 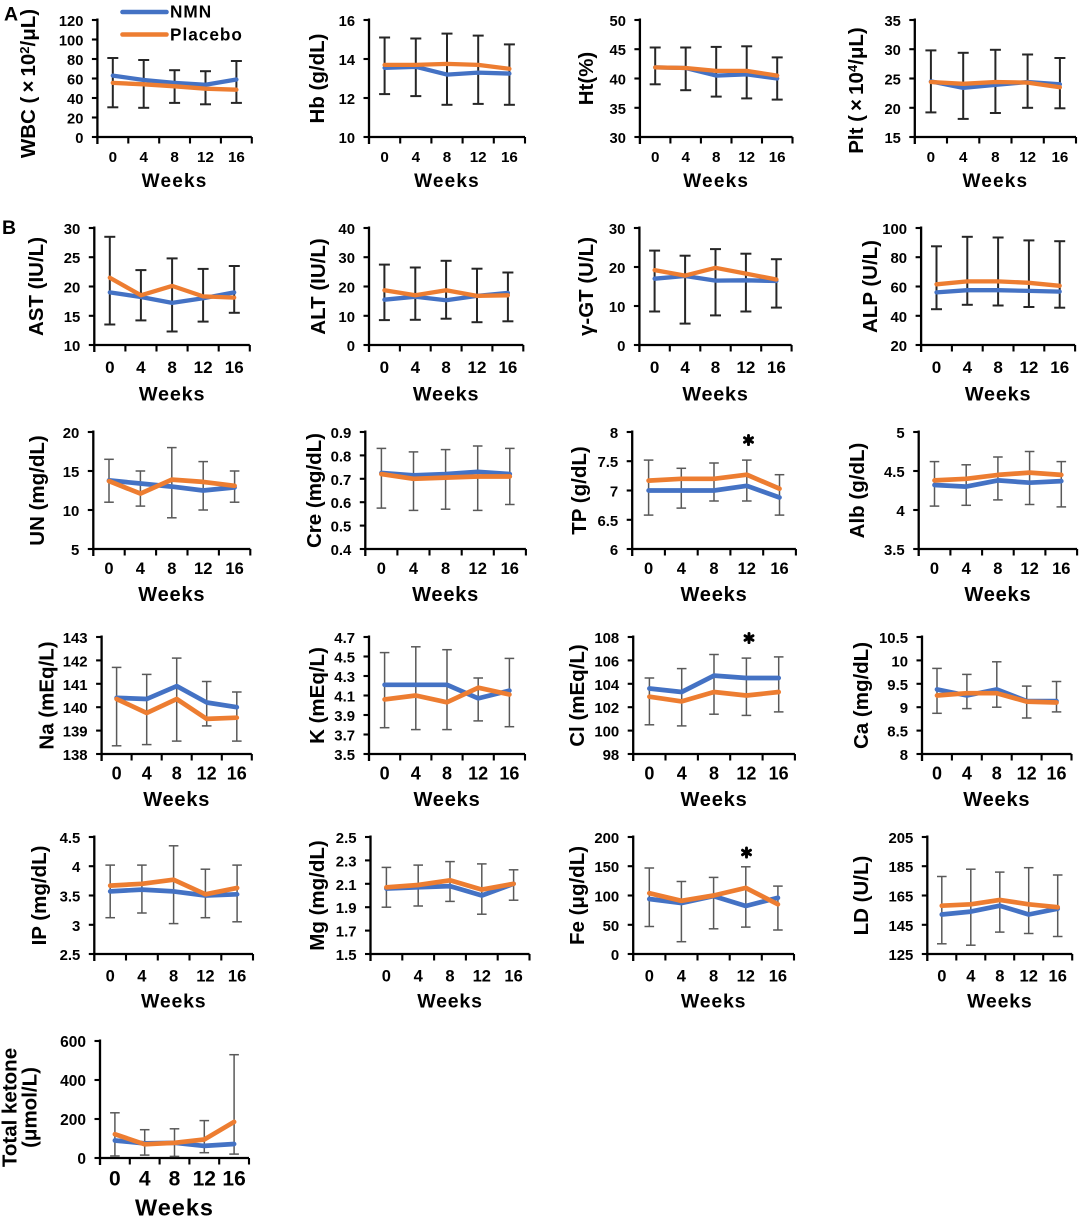 I want to click on svg-text: NMN, so click(x=191, y=12).